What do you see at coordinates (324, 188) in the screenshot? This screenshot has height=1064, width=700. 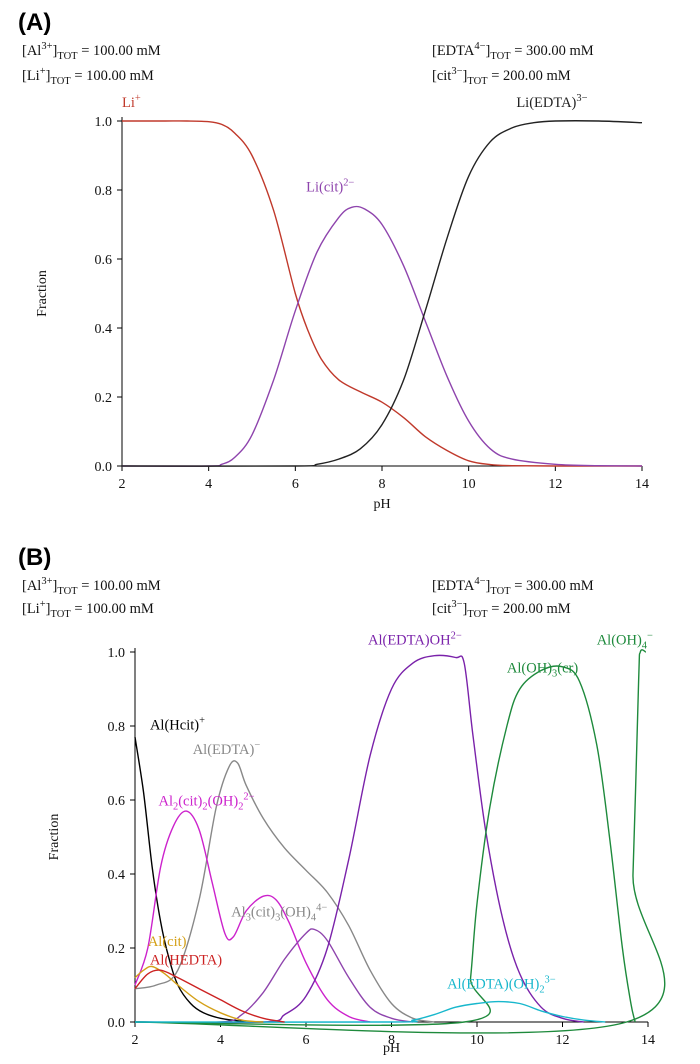 I see `label-part: Li(cit)` at bounding box center [324, 188].